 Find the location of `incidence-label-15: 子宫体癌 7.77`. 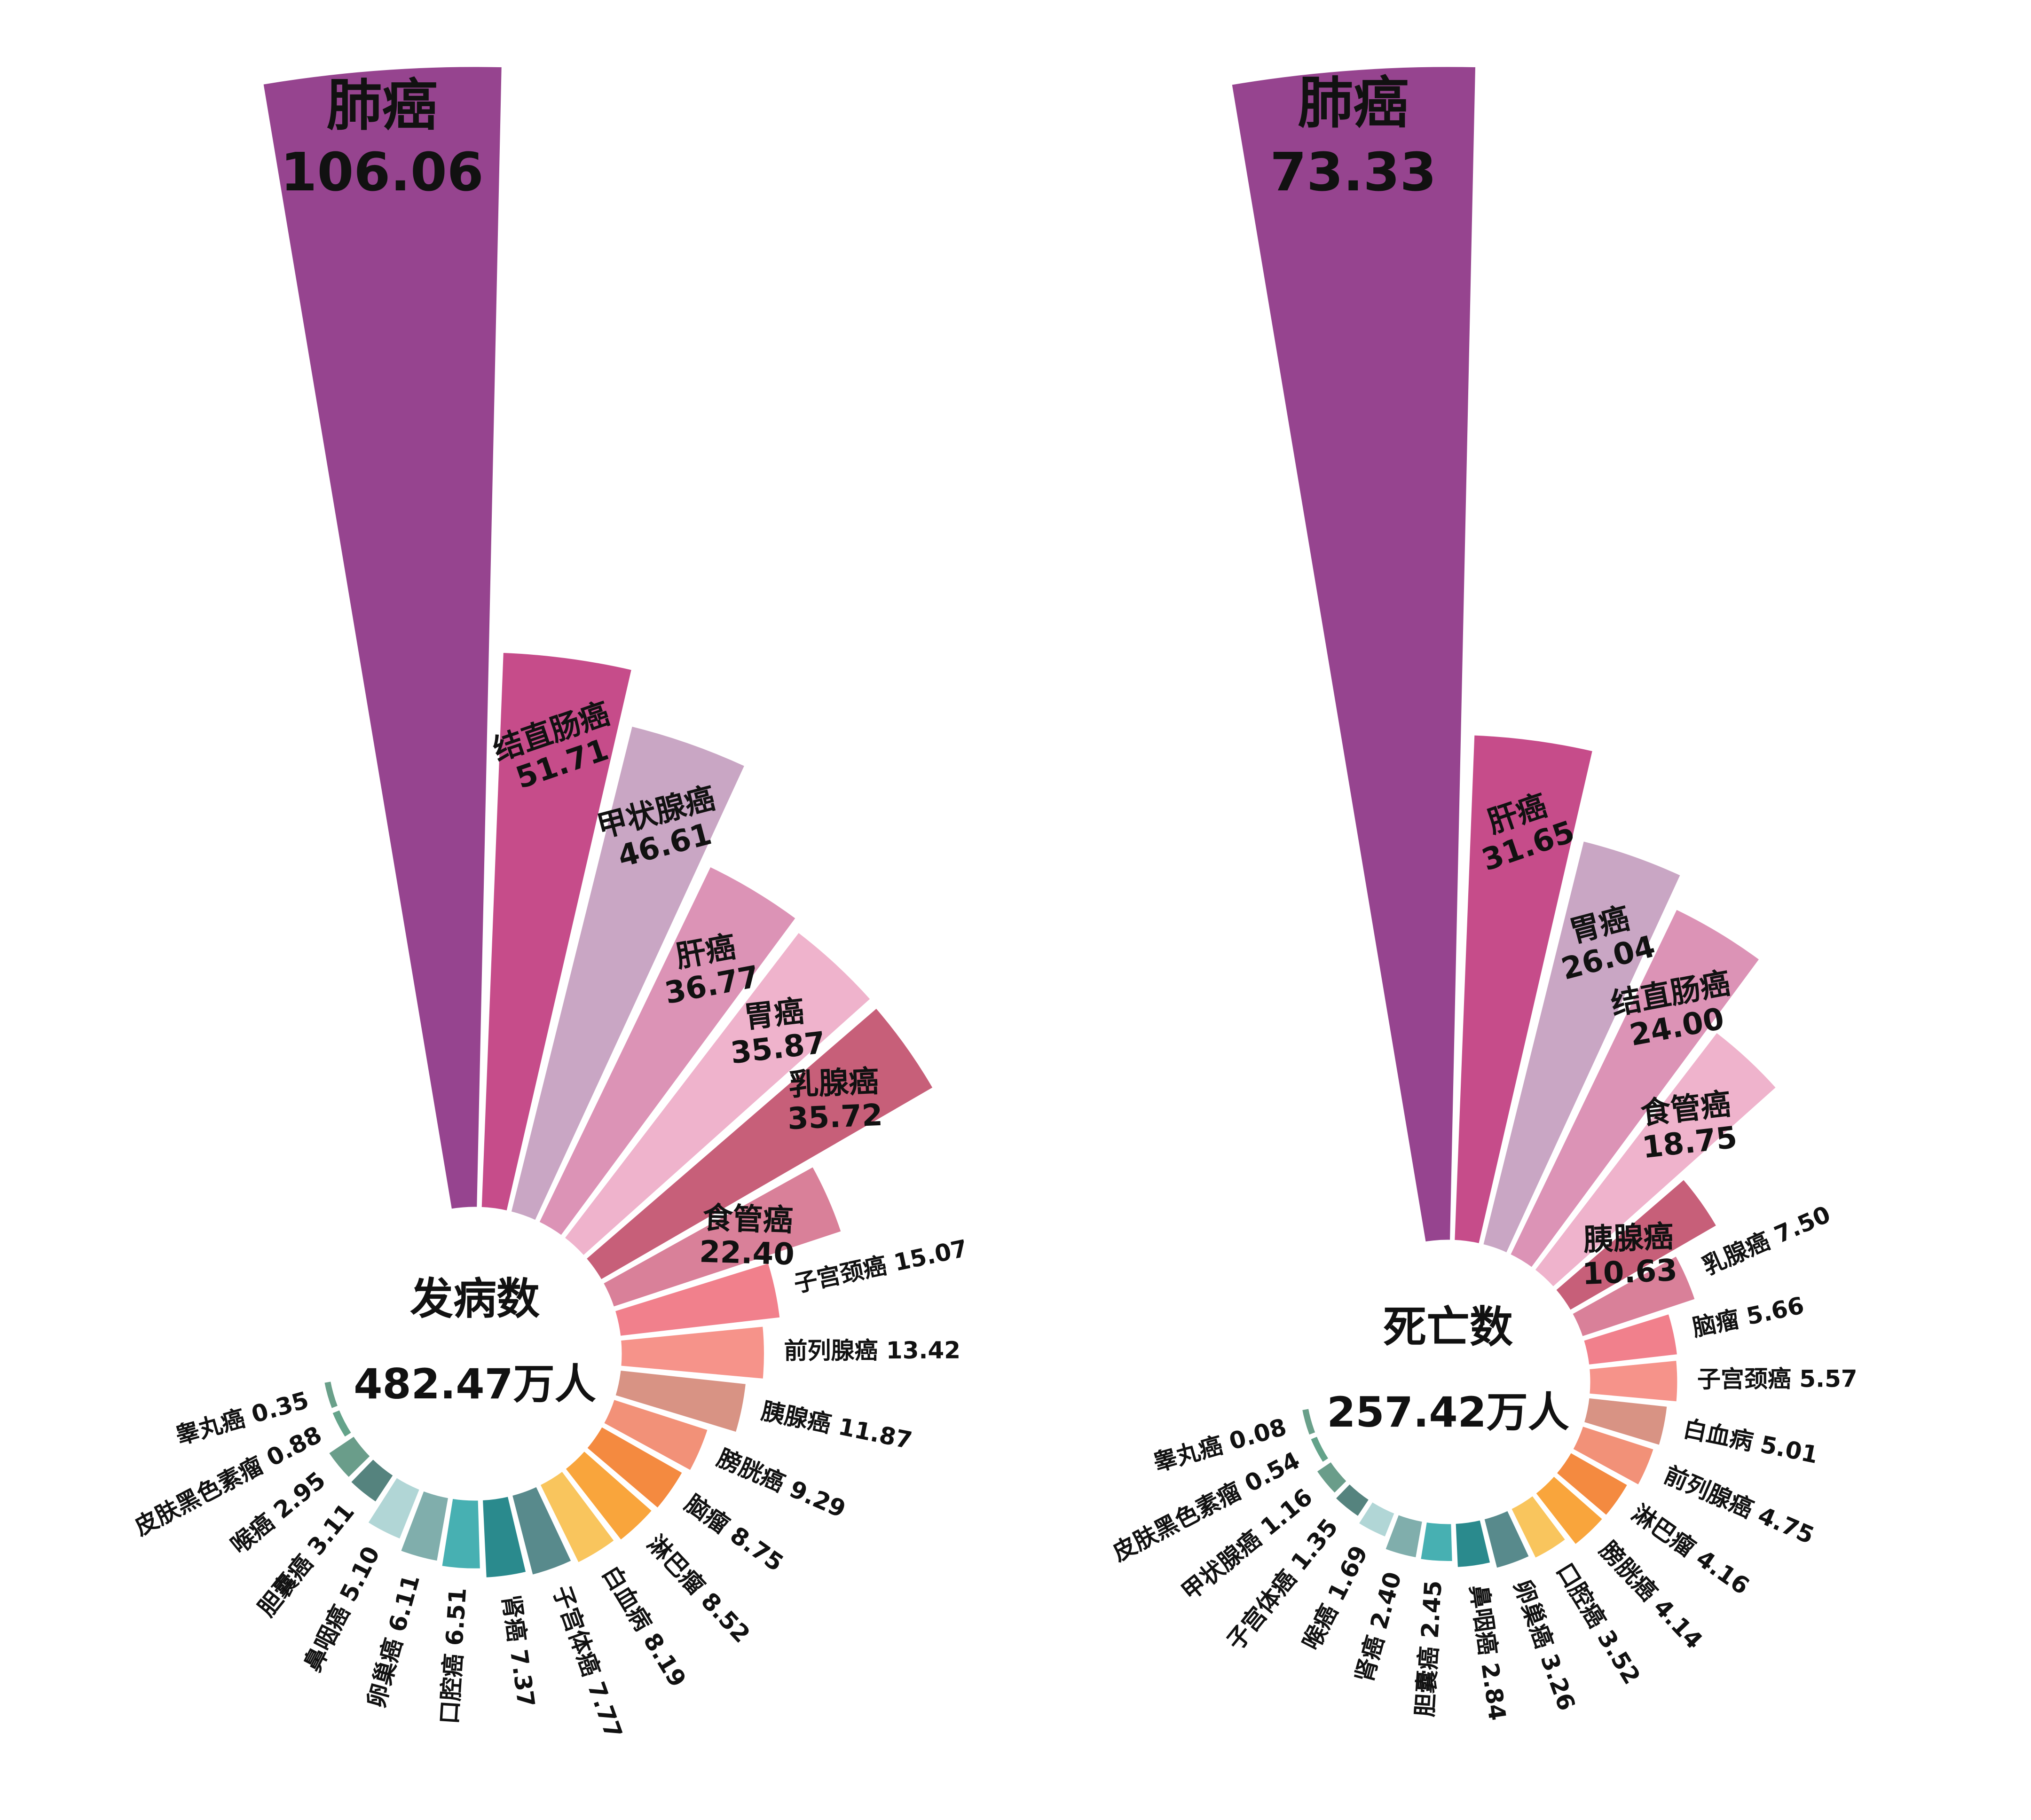

incidence-label-15: 子宫体癌 7.77 is located at coordinates (588, 1662).